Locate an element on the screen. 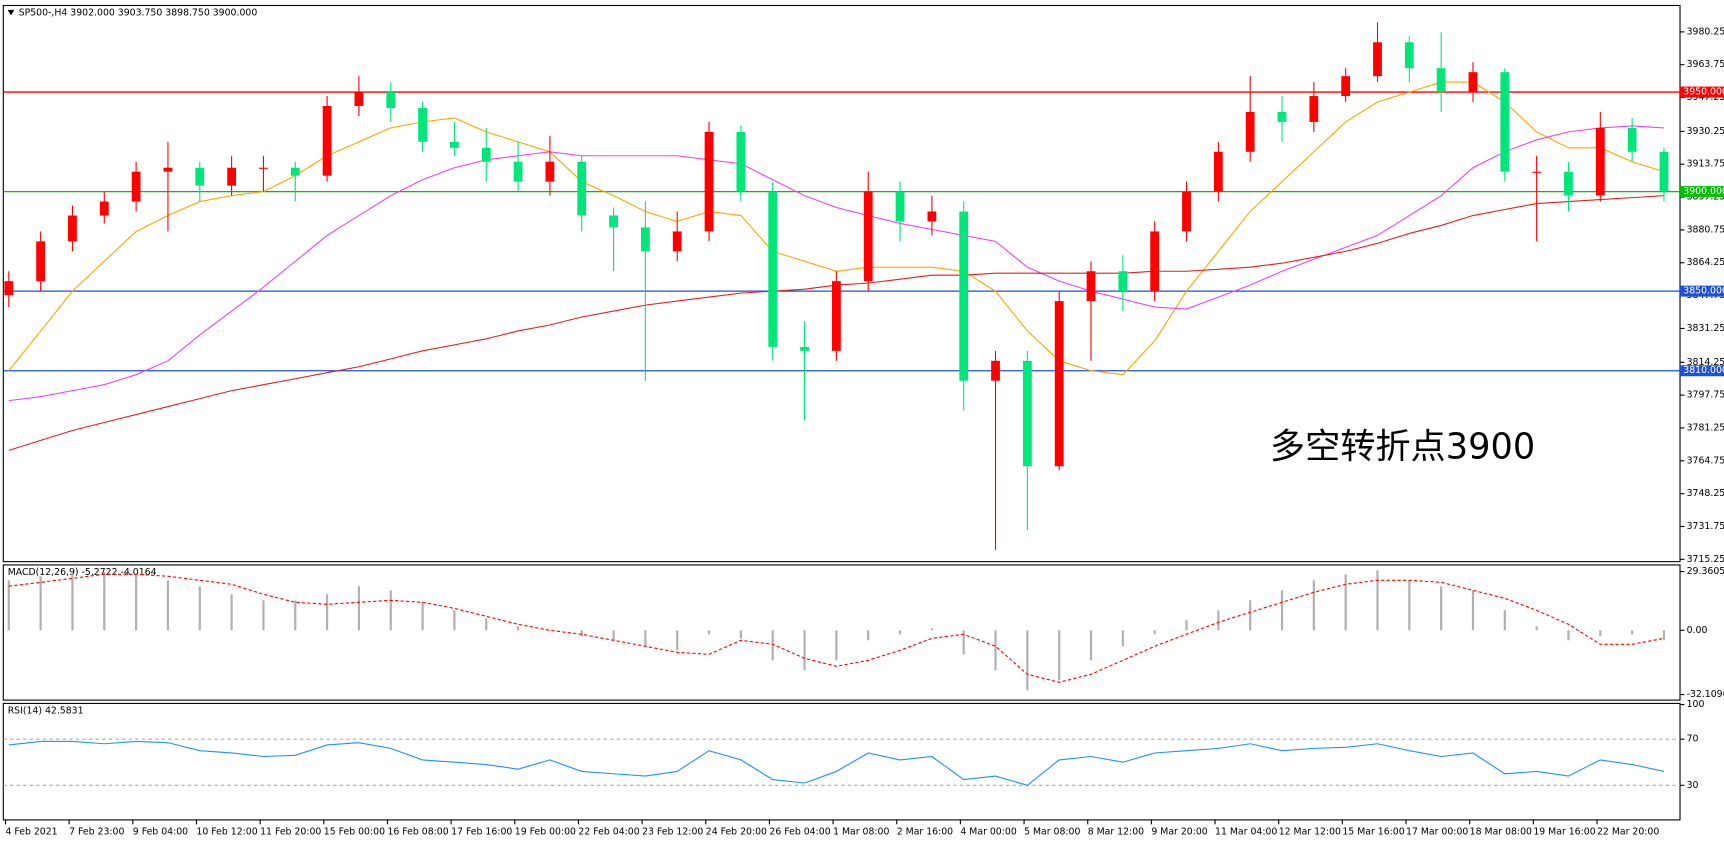  y-tick-label: 3864.250 is located at coordinates (1705, 262).